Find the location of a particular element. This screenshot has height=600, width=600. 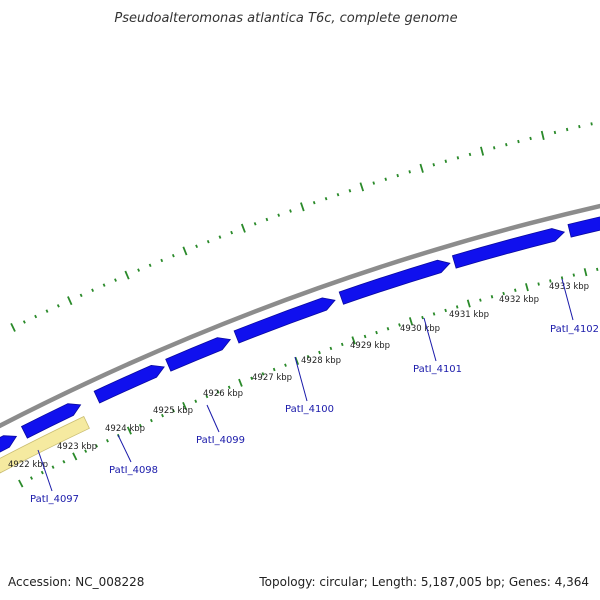

kbp-label: 4929 kbp is located at coordinates (370, 346).